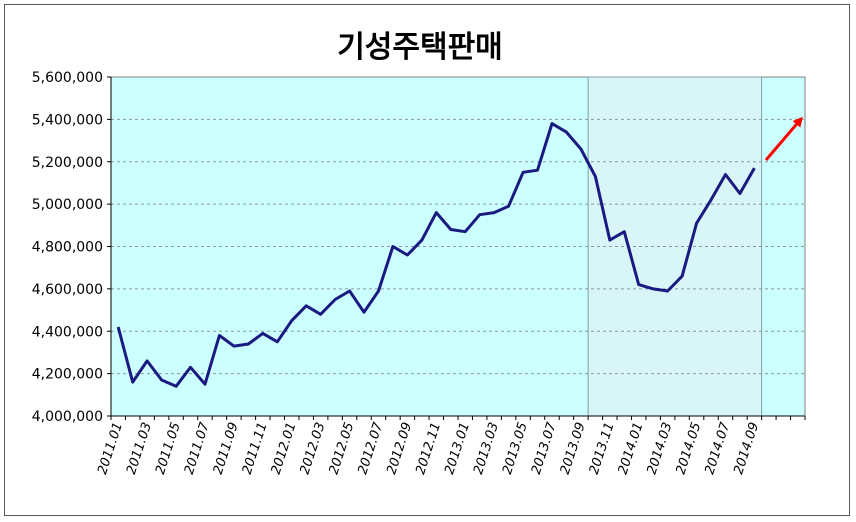 The image size is (856, 522). Describe the element at coordinates (255, 449) in the screenshot. I see `x-tick-label: 2011.11` at that location.